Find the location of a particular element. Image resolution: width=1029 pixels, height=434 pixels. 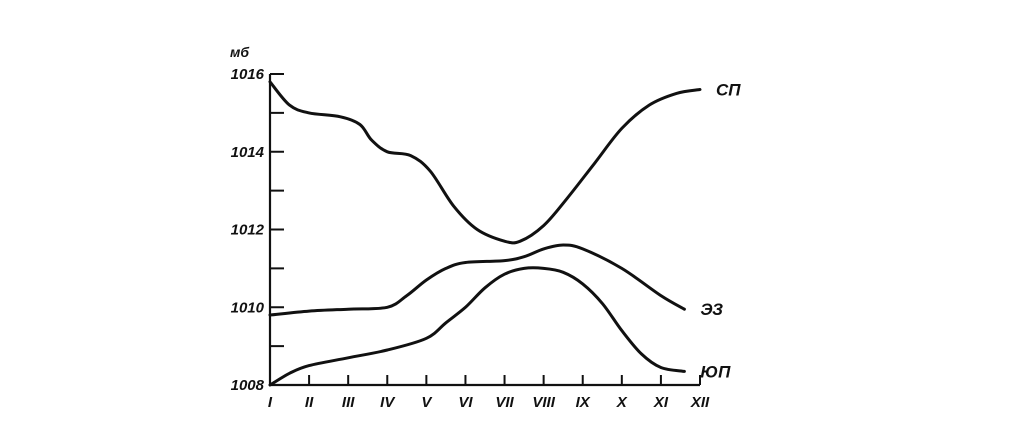

series-label: СП is located at coordinates (728, 90).